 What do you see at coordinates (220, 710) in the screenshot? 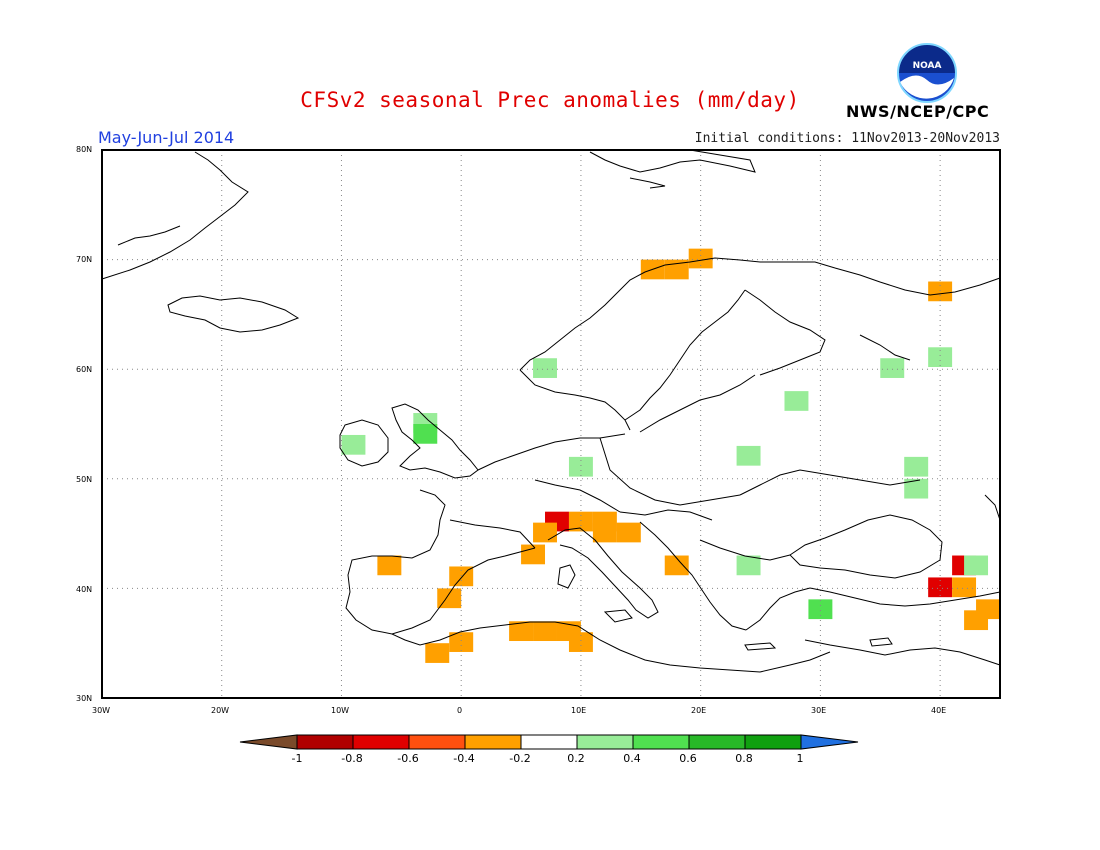
I see `lon-tick-label: 20W` at bounding box center [220, 710].